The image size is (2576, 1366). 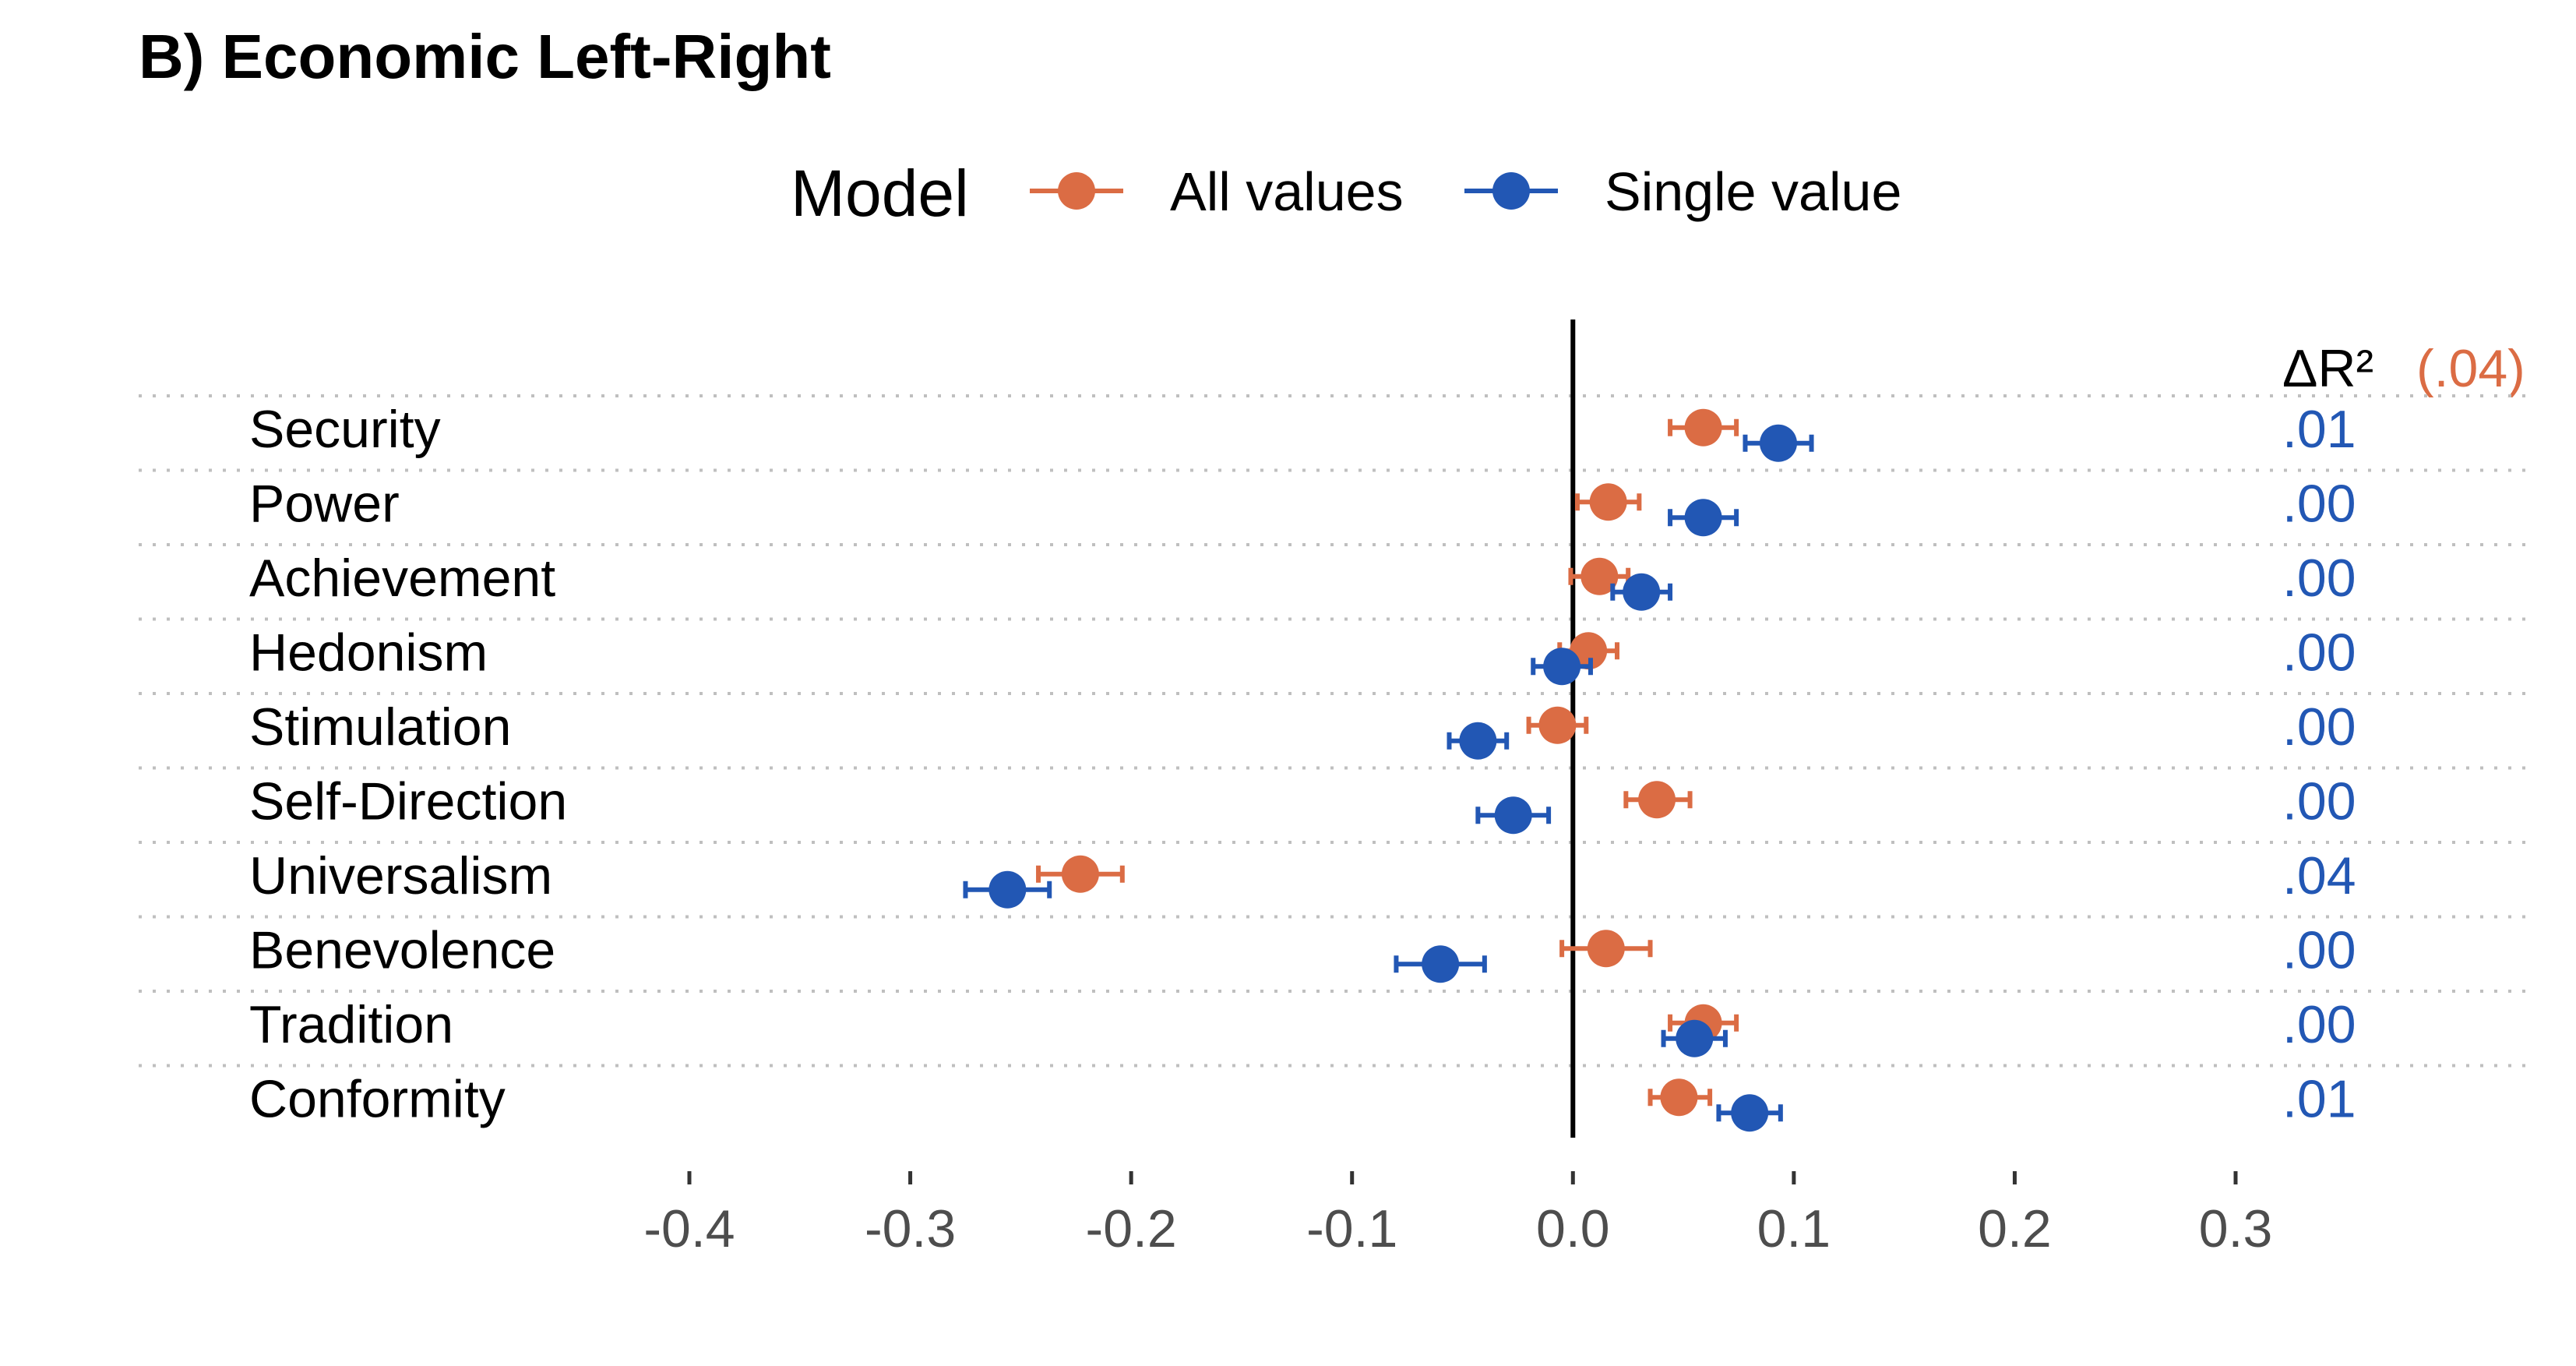 What do you see at coordinates (2319, 875) in the screenshot?
I see `delta-r2-universalism: .04` at bounding box center [2319, 875].